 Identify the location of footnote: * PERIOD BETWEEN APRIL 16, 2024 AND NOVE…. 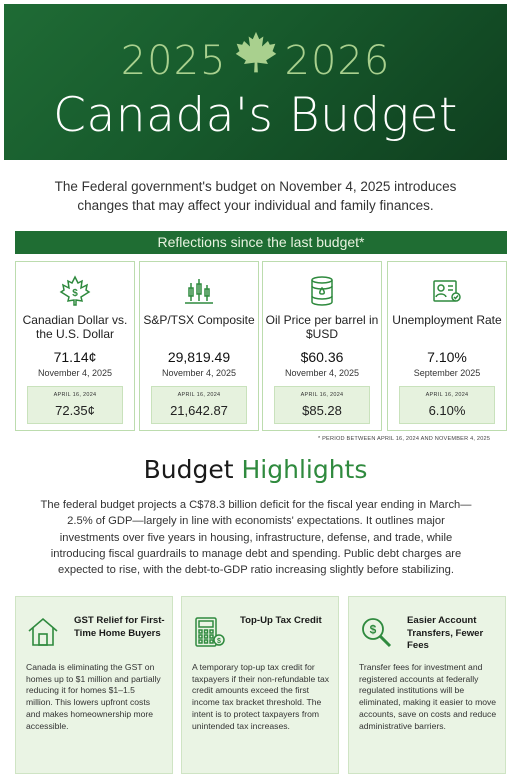
(404, 439).